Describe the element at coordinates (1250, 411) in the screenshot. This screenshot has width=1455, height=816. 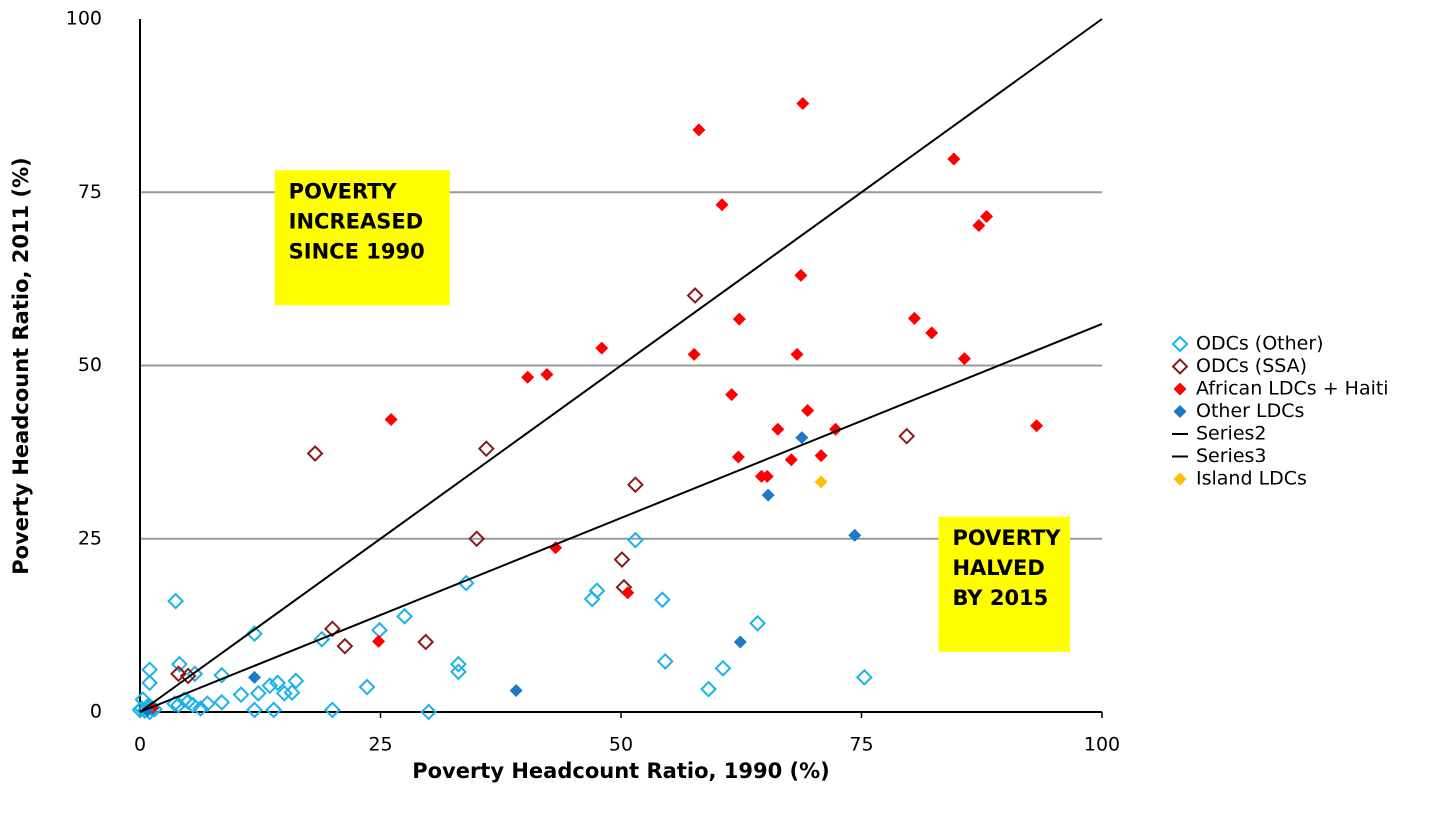
I see `legend-label: Other LDCs` at that location.